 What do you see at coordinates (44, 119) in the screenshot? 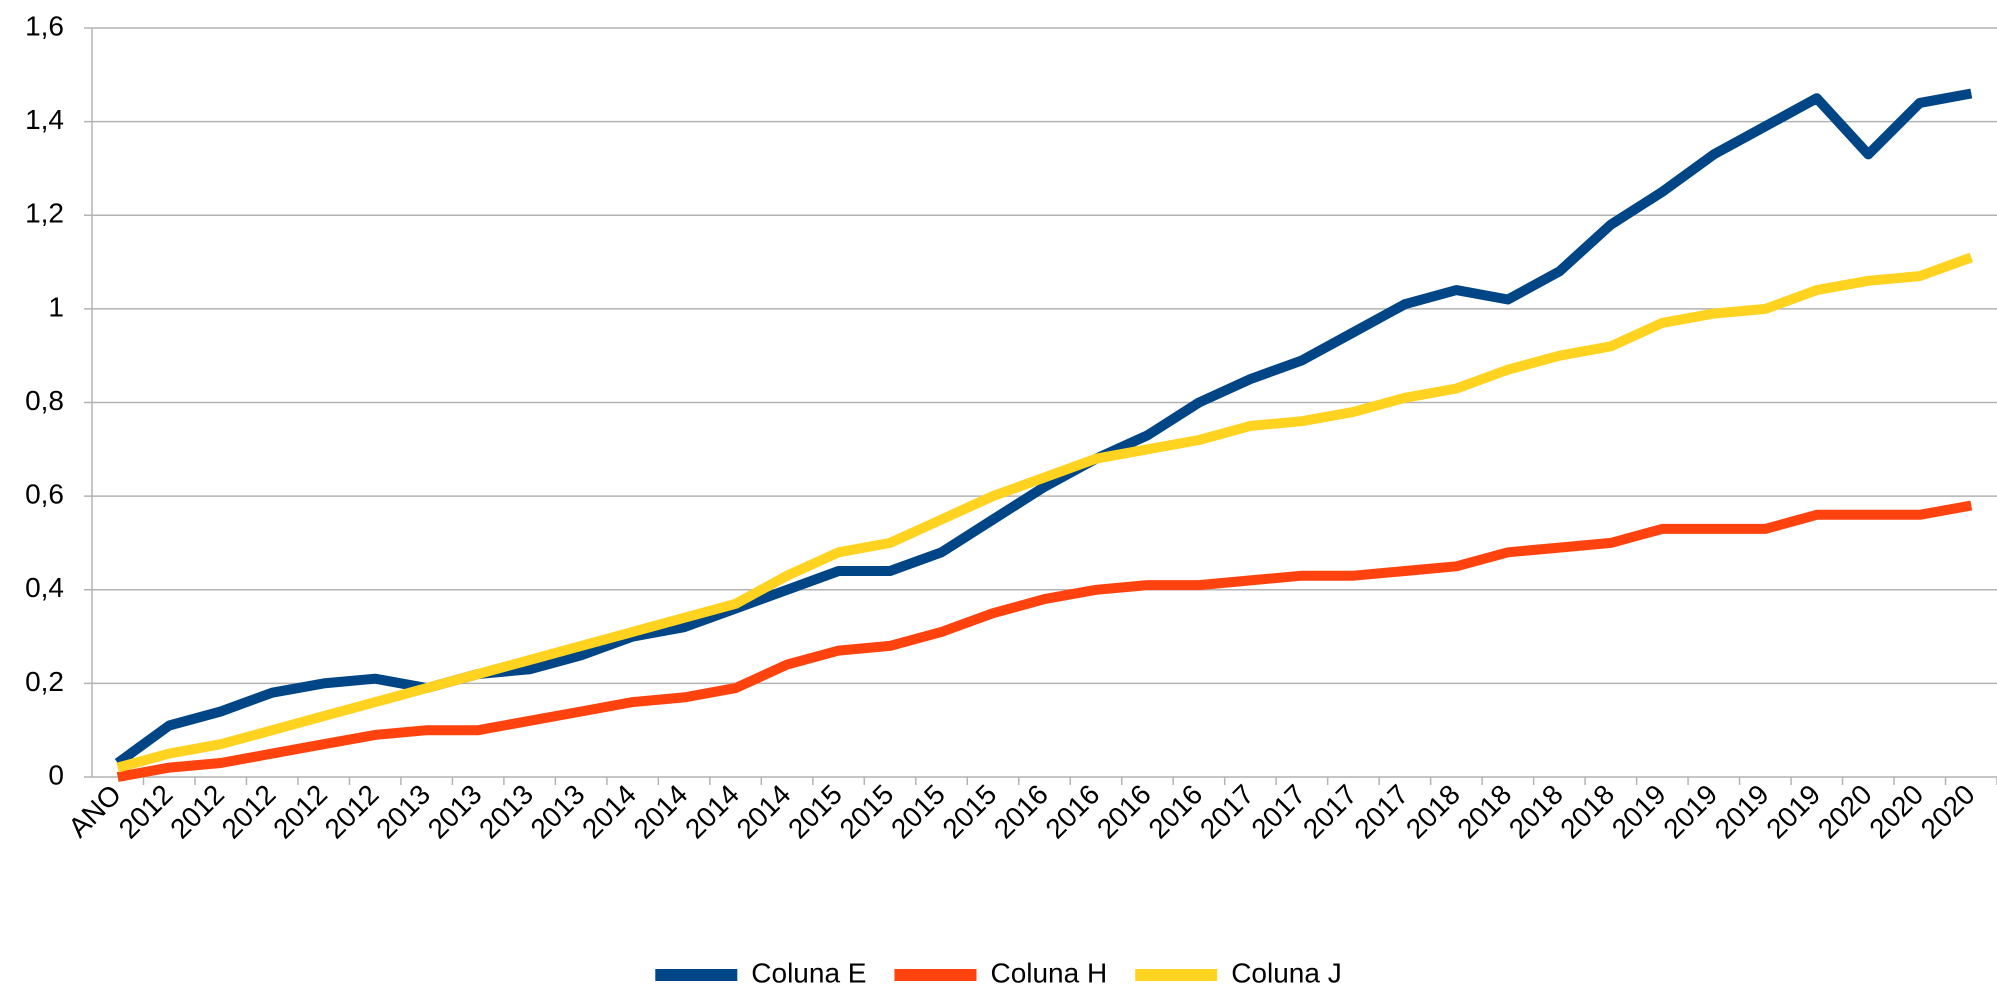
I see `y-tick-label: 1,4` at bounding box center [44, 119].